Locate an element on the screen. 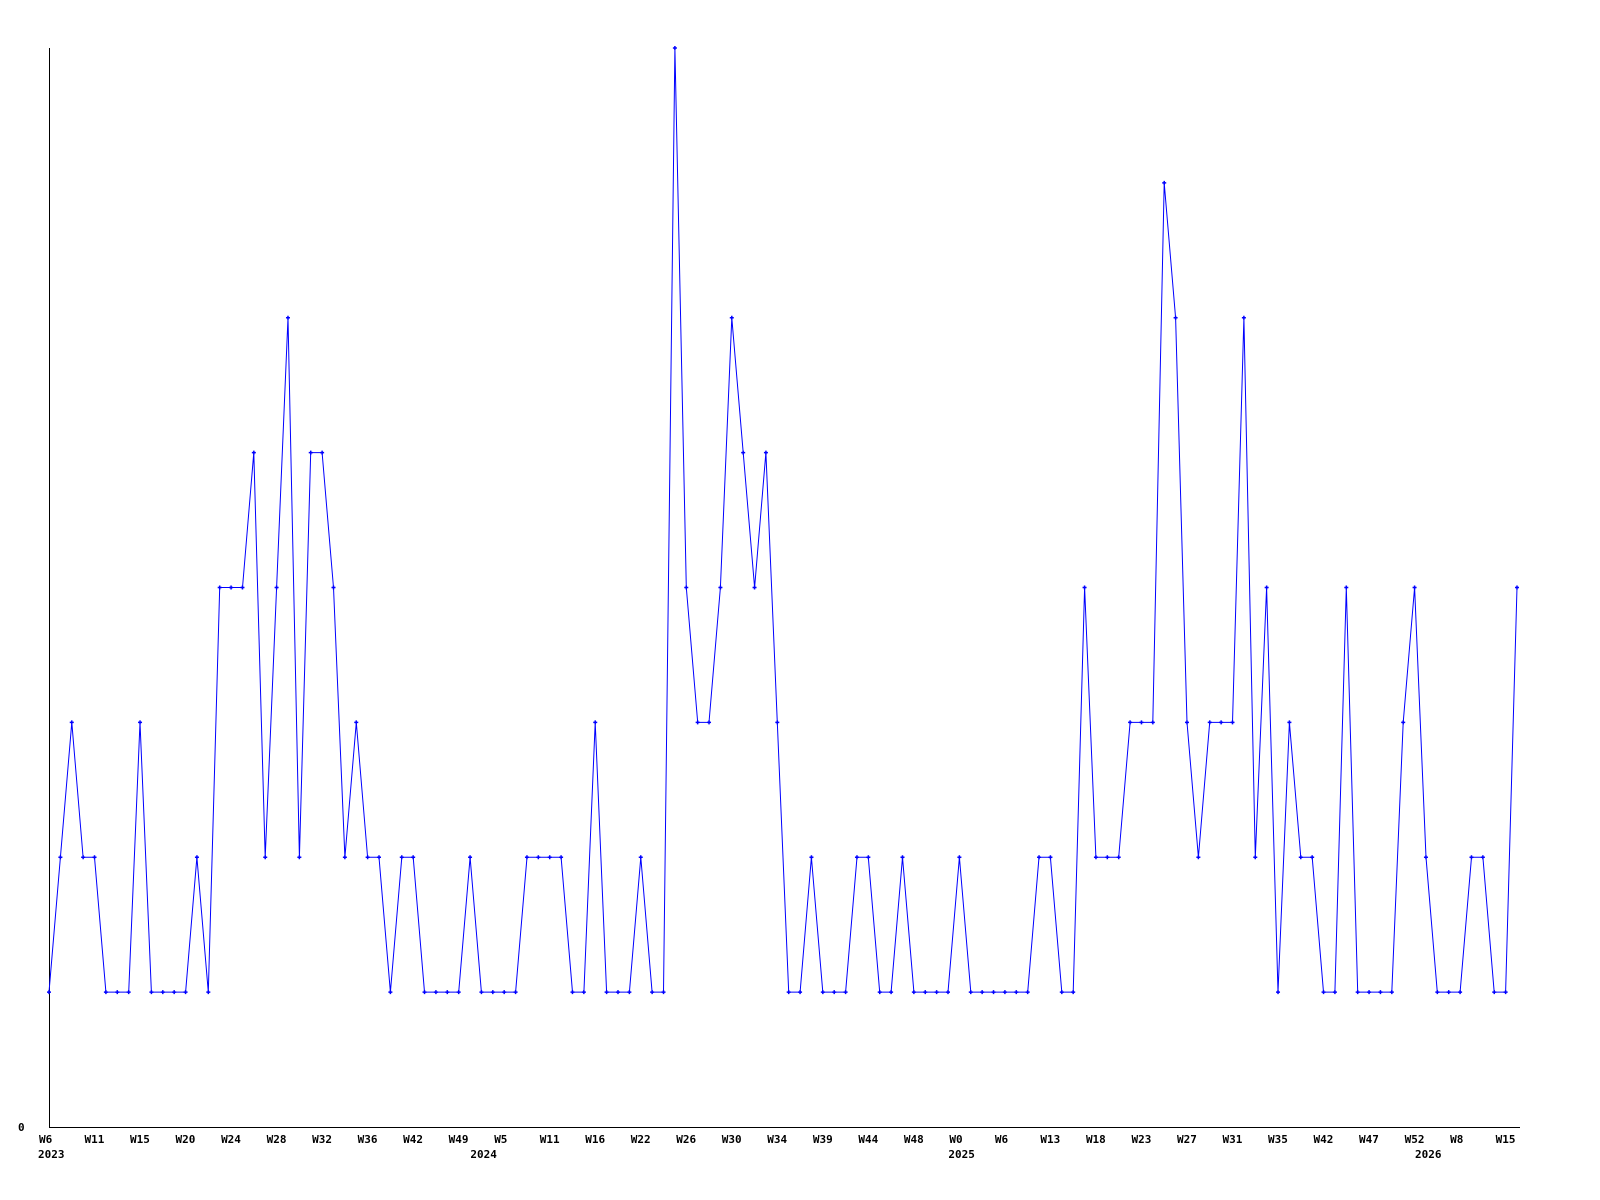 This screenshot has height=1200, width=1600. x-tick-label: W18 is located at coordinates (1096, 1139).